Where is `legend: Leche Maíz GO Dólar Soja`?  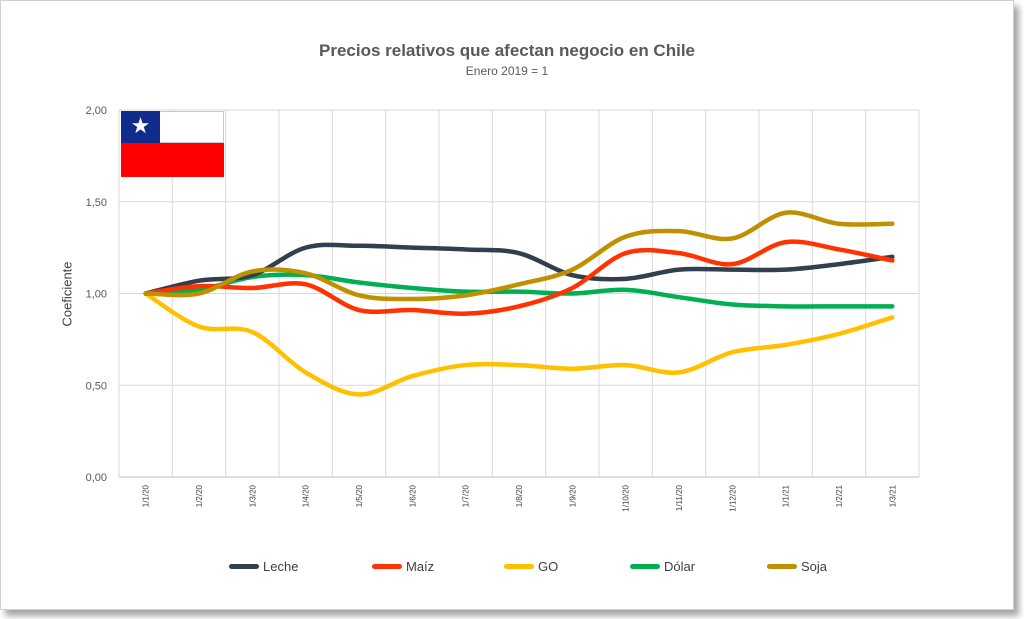 legend: Leche Maíz GO Dólar Soja is located at coordinates (507, 570).